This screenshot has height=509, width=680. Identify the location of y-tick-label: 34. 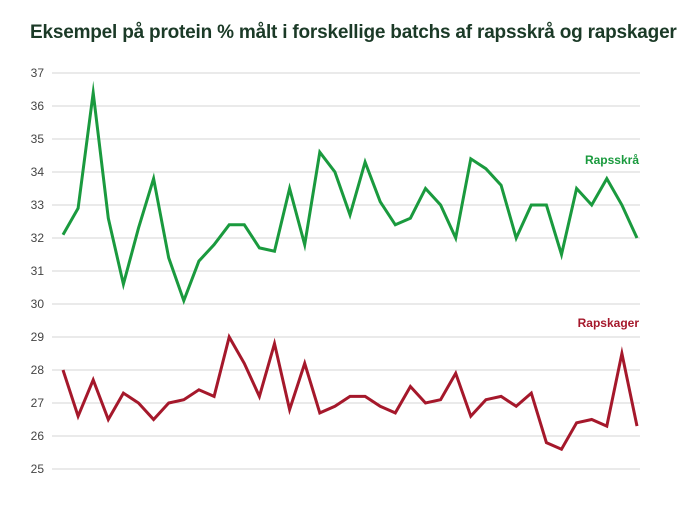
(38, 172).